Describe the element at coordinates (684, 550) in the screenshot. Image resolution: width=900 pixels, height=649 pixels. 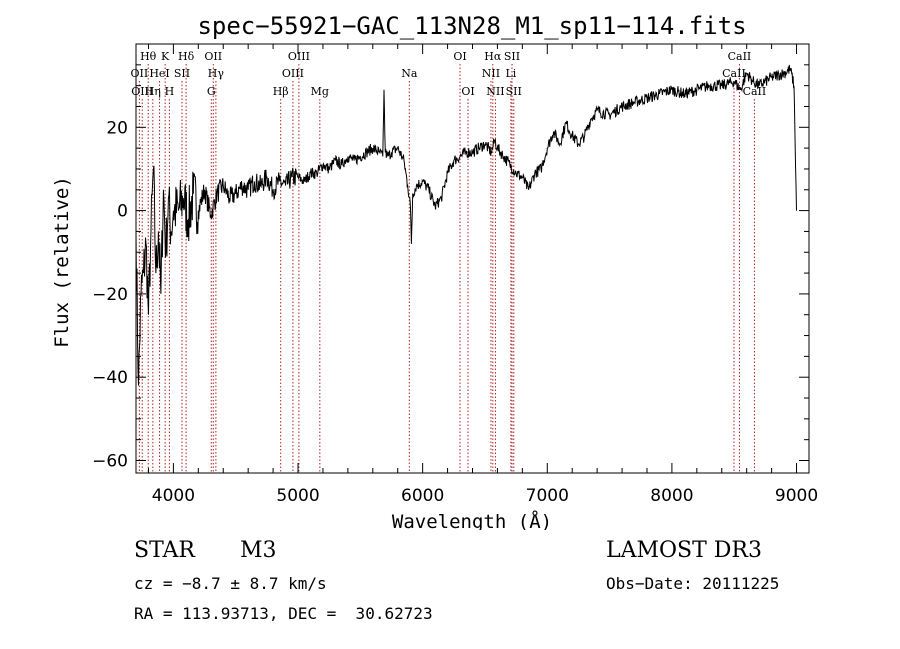
I see `survey-name: LAMOST DR3` at that location.